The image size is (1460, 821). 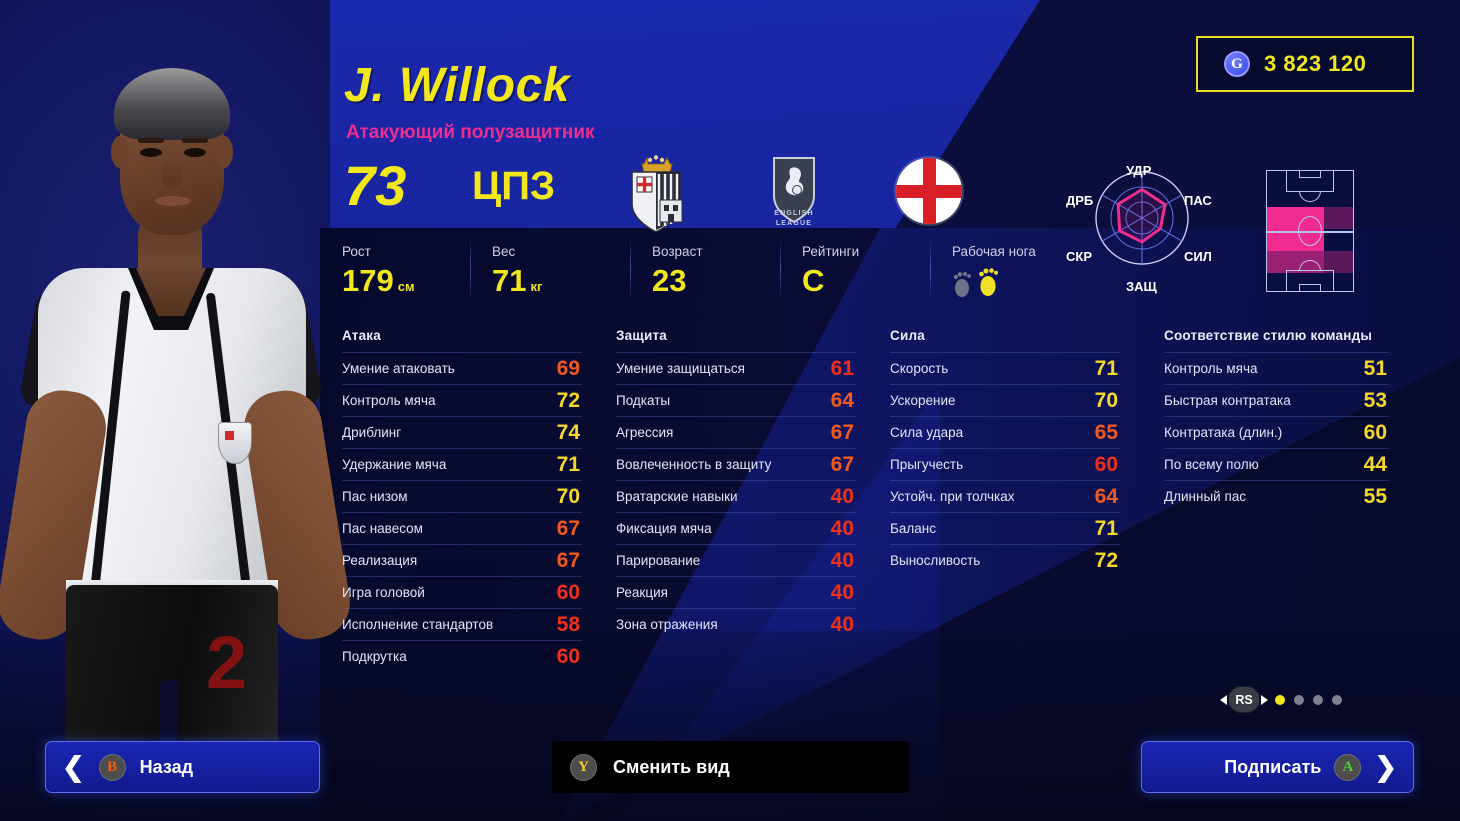 What do you see at coordinates (398, 368) in the screenshot?
I see `stat-label: Умение атаковать` at bounding box center [398, 368].